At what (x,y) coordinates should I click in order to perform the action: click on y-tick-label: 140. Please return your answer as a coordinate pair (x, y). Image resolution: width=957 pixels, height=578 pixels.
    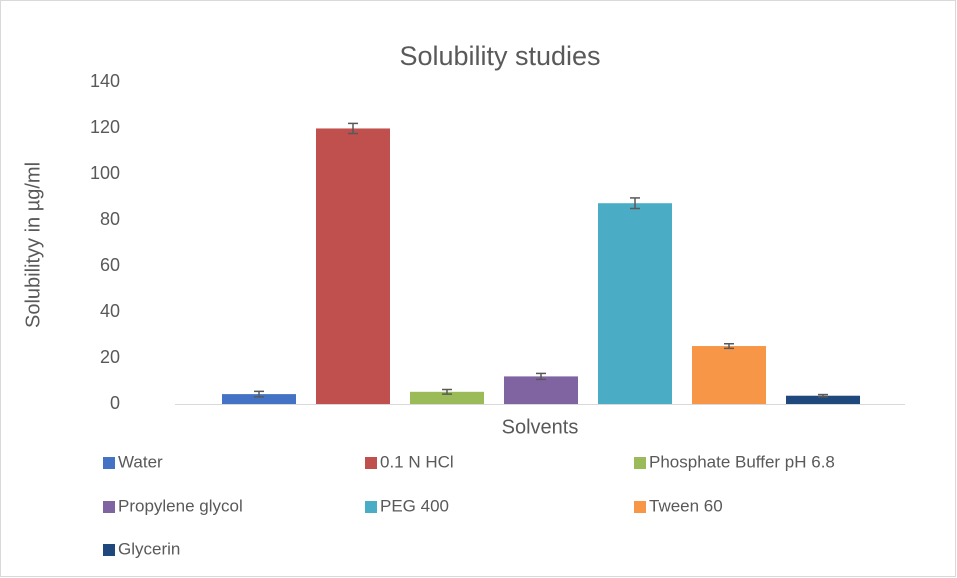
    Looking at the image, I should click on (105, 81).